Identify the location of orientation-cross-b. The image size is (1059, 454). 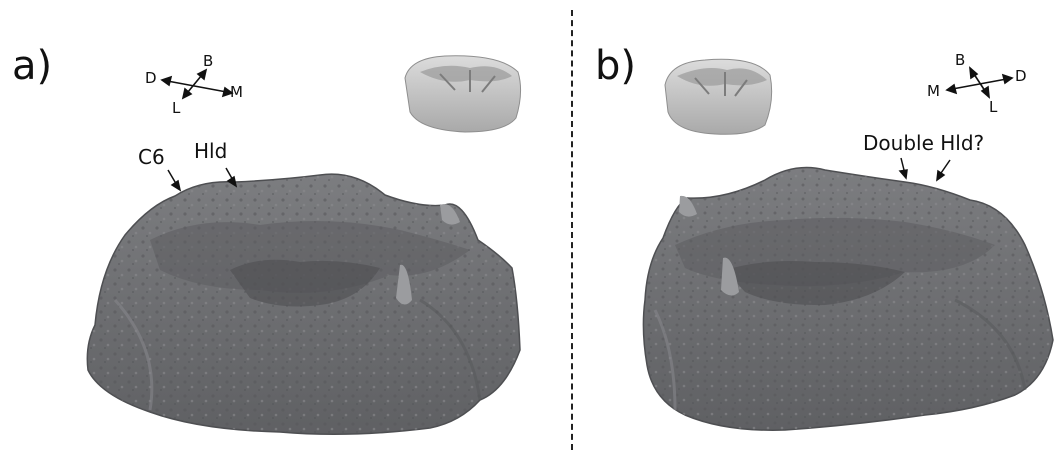
(979, 82).